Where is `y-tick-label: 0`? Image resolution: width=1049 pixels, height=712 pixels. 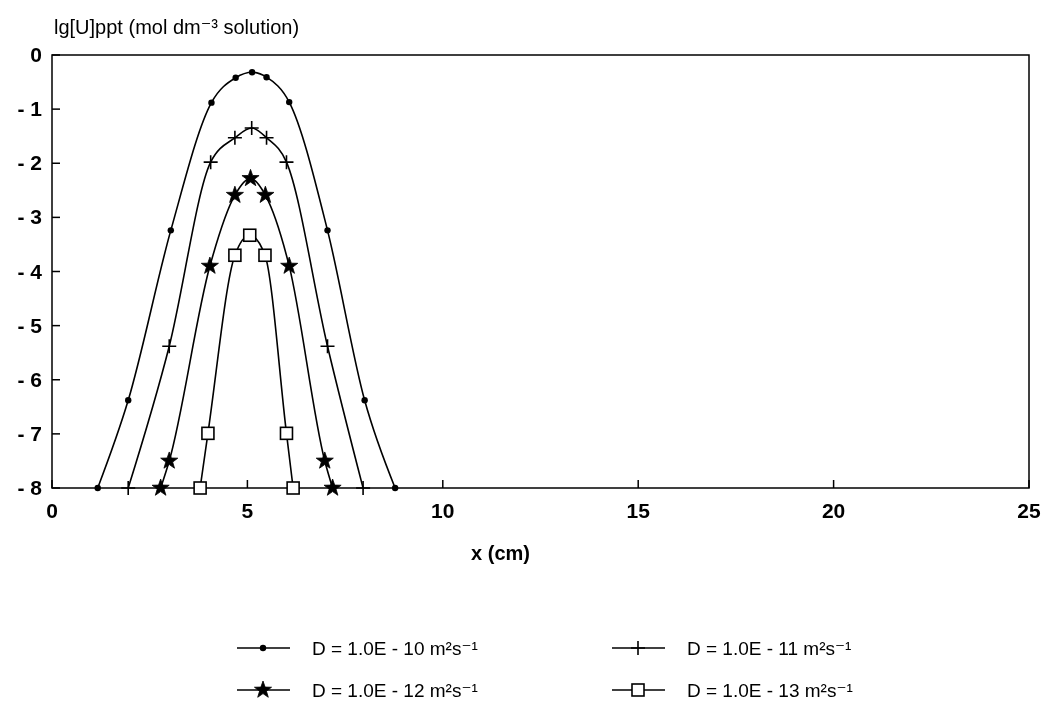
y-tick-label: 0 is located at coordinates (36, 54).